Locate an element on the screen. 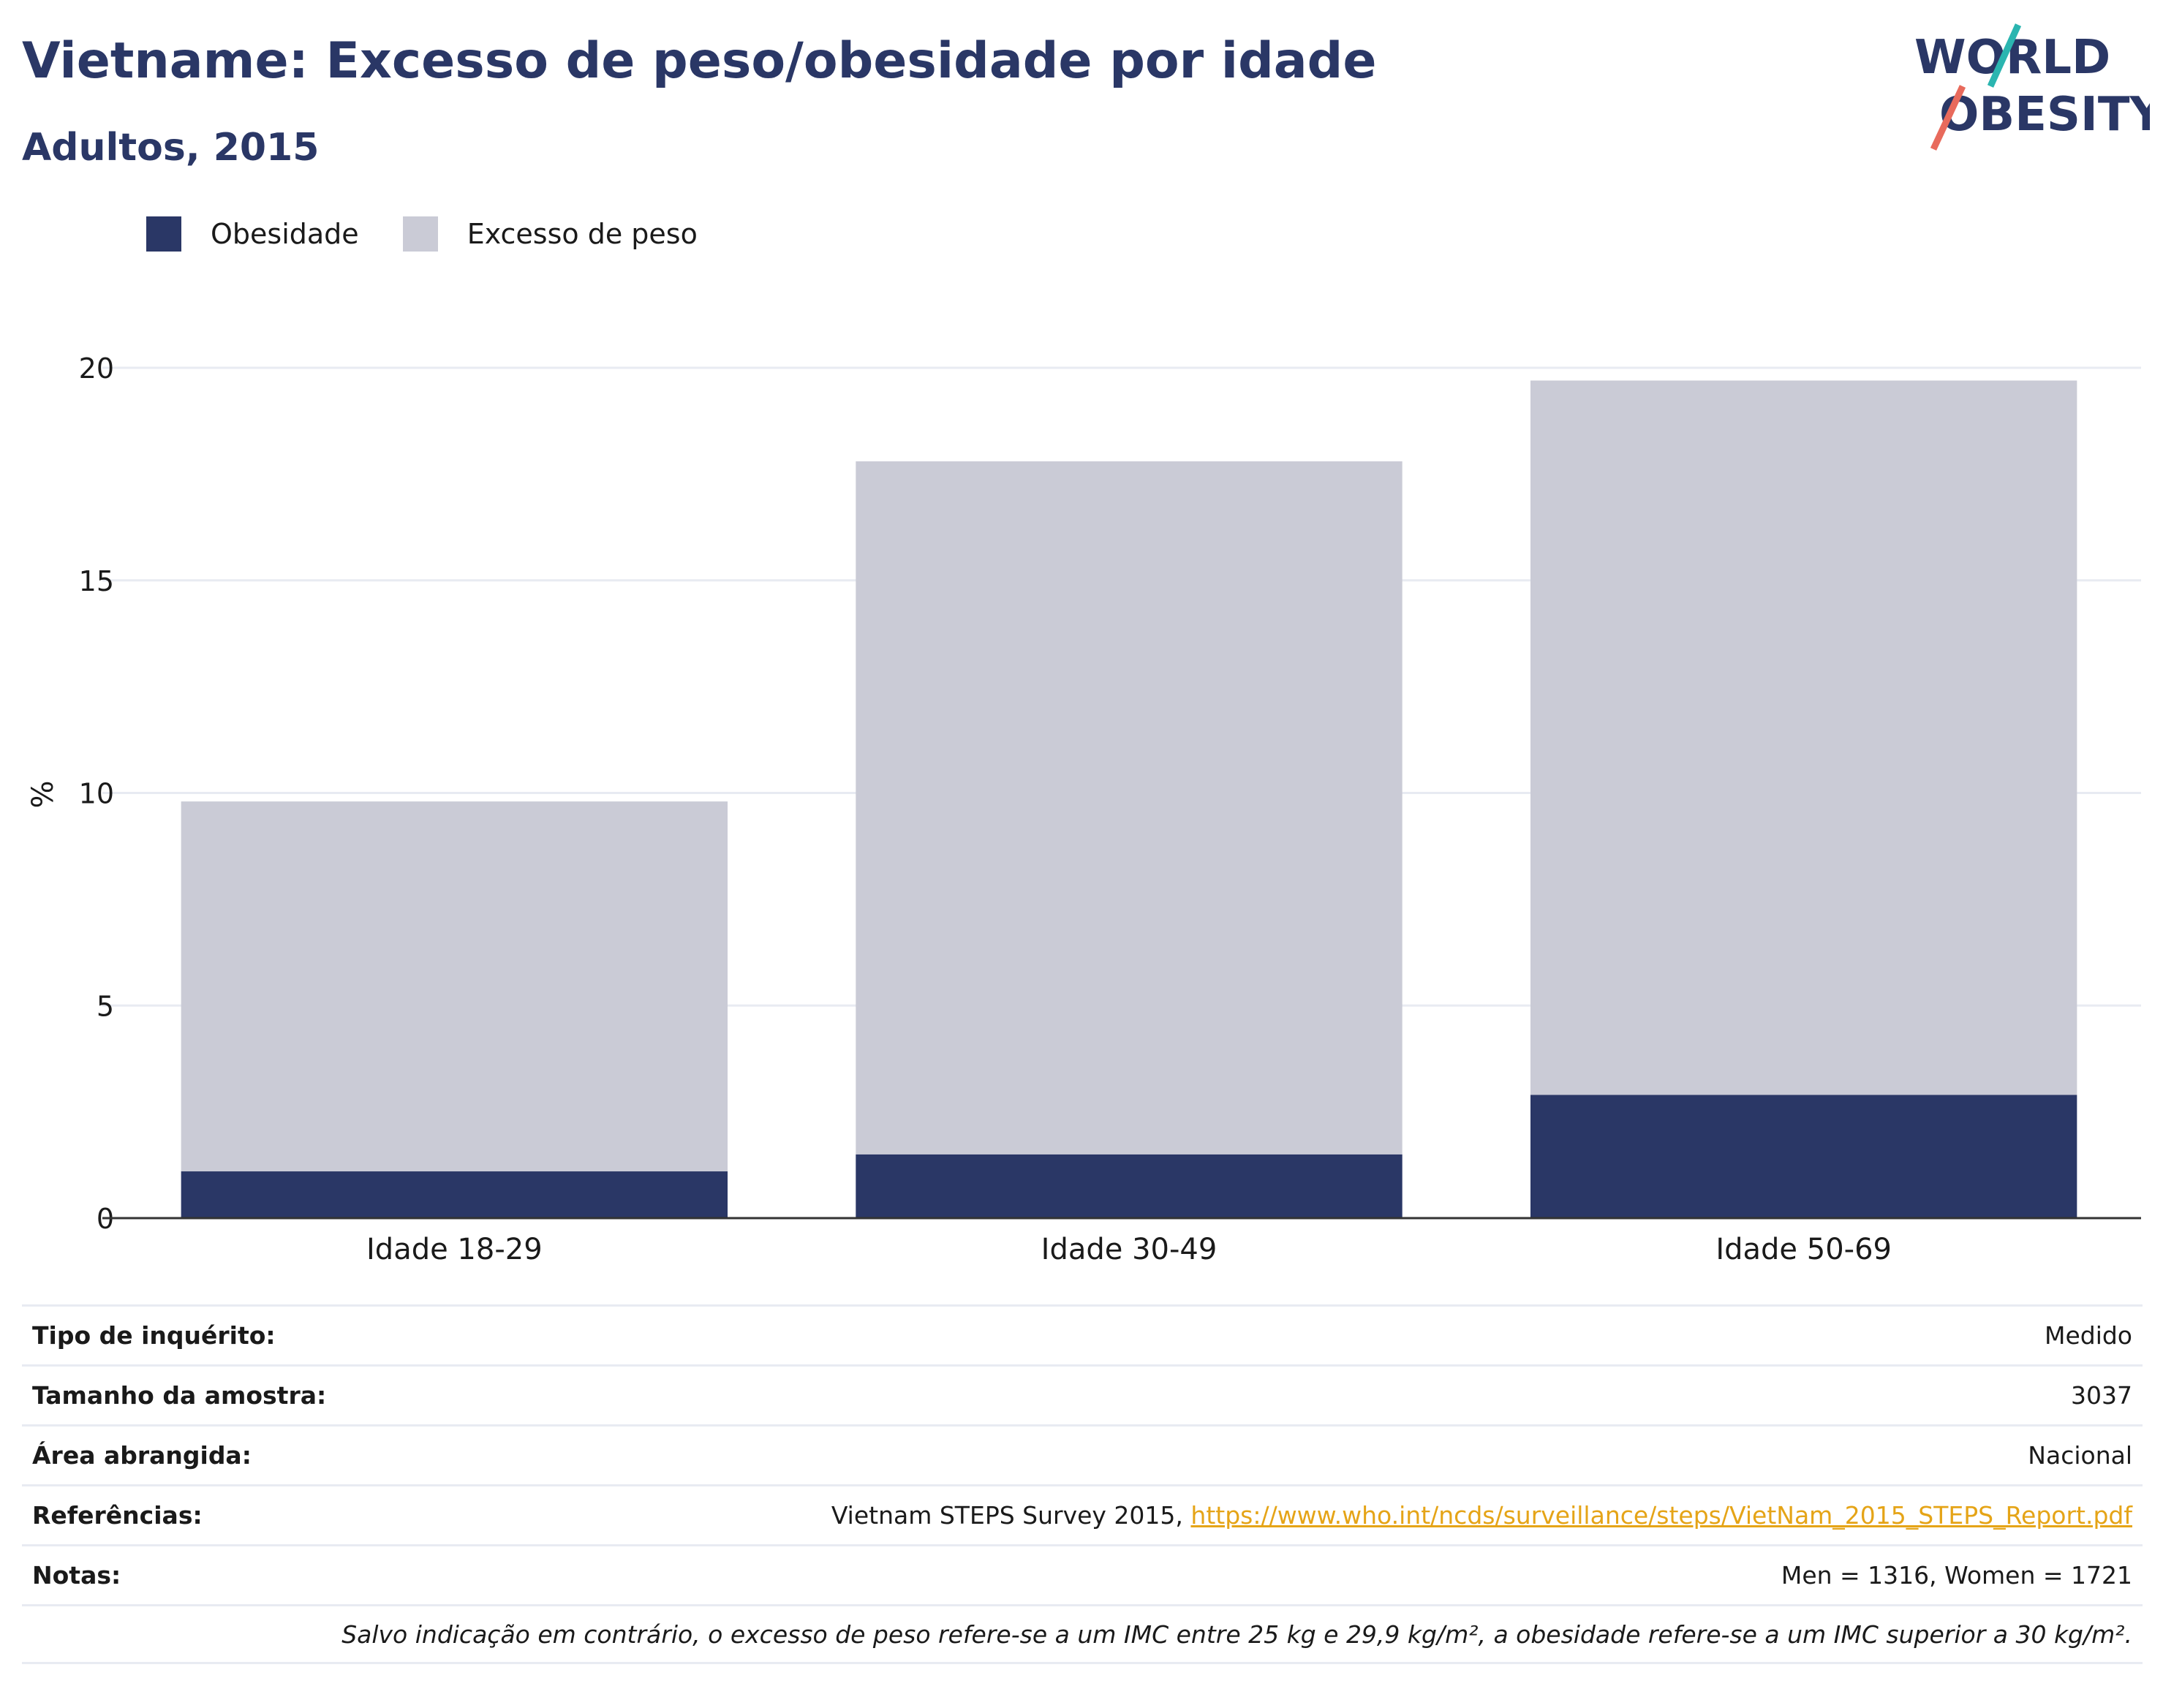 The image size is (2163, 1708). info-row-notes: Notas: Men = 1316, Women = 1721 is located at coordinates (1082, 1574).